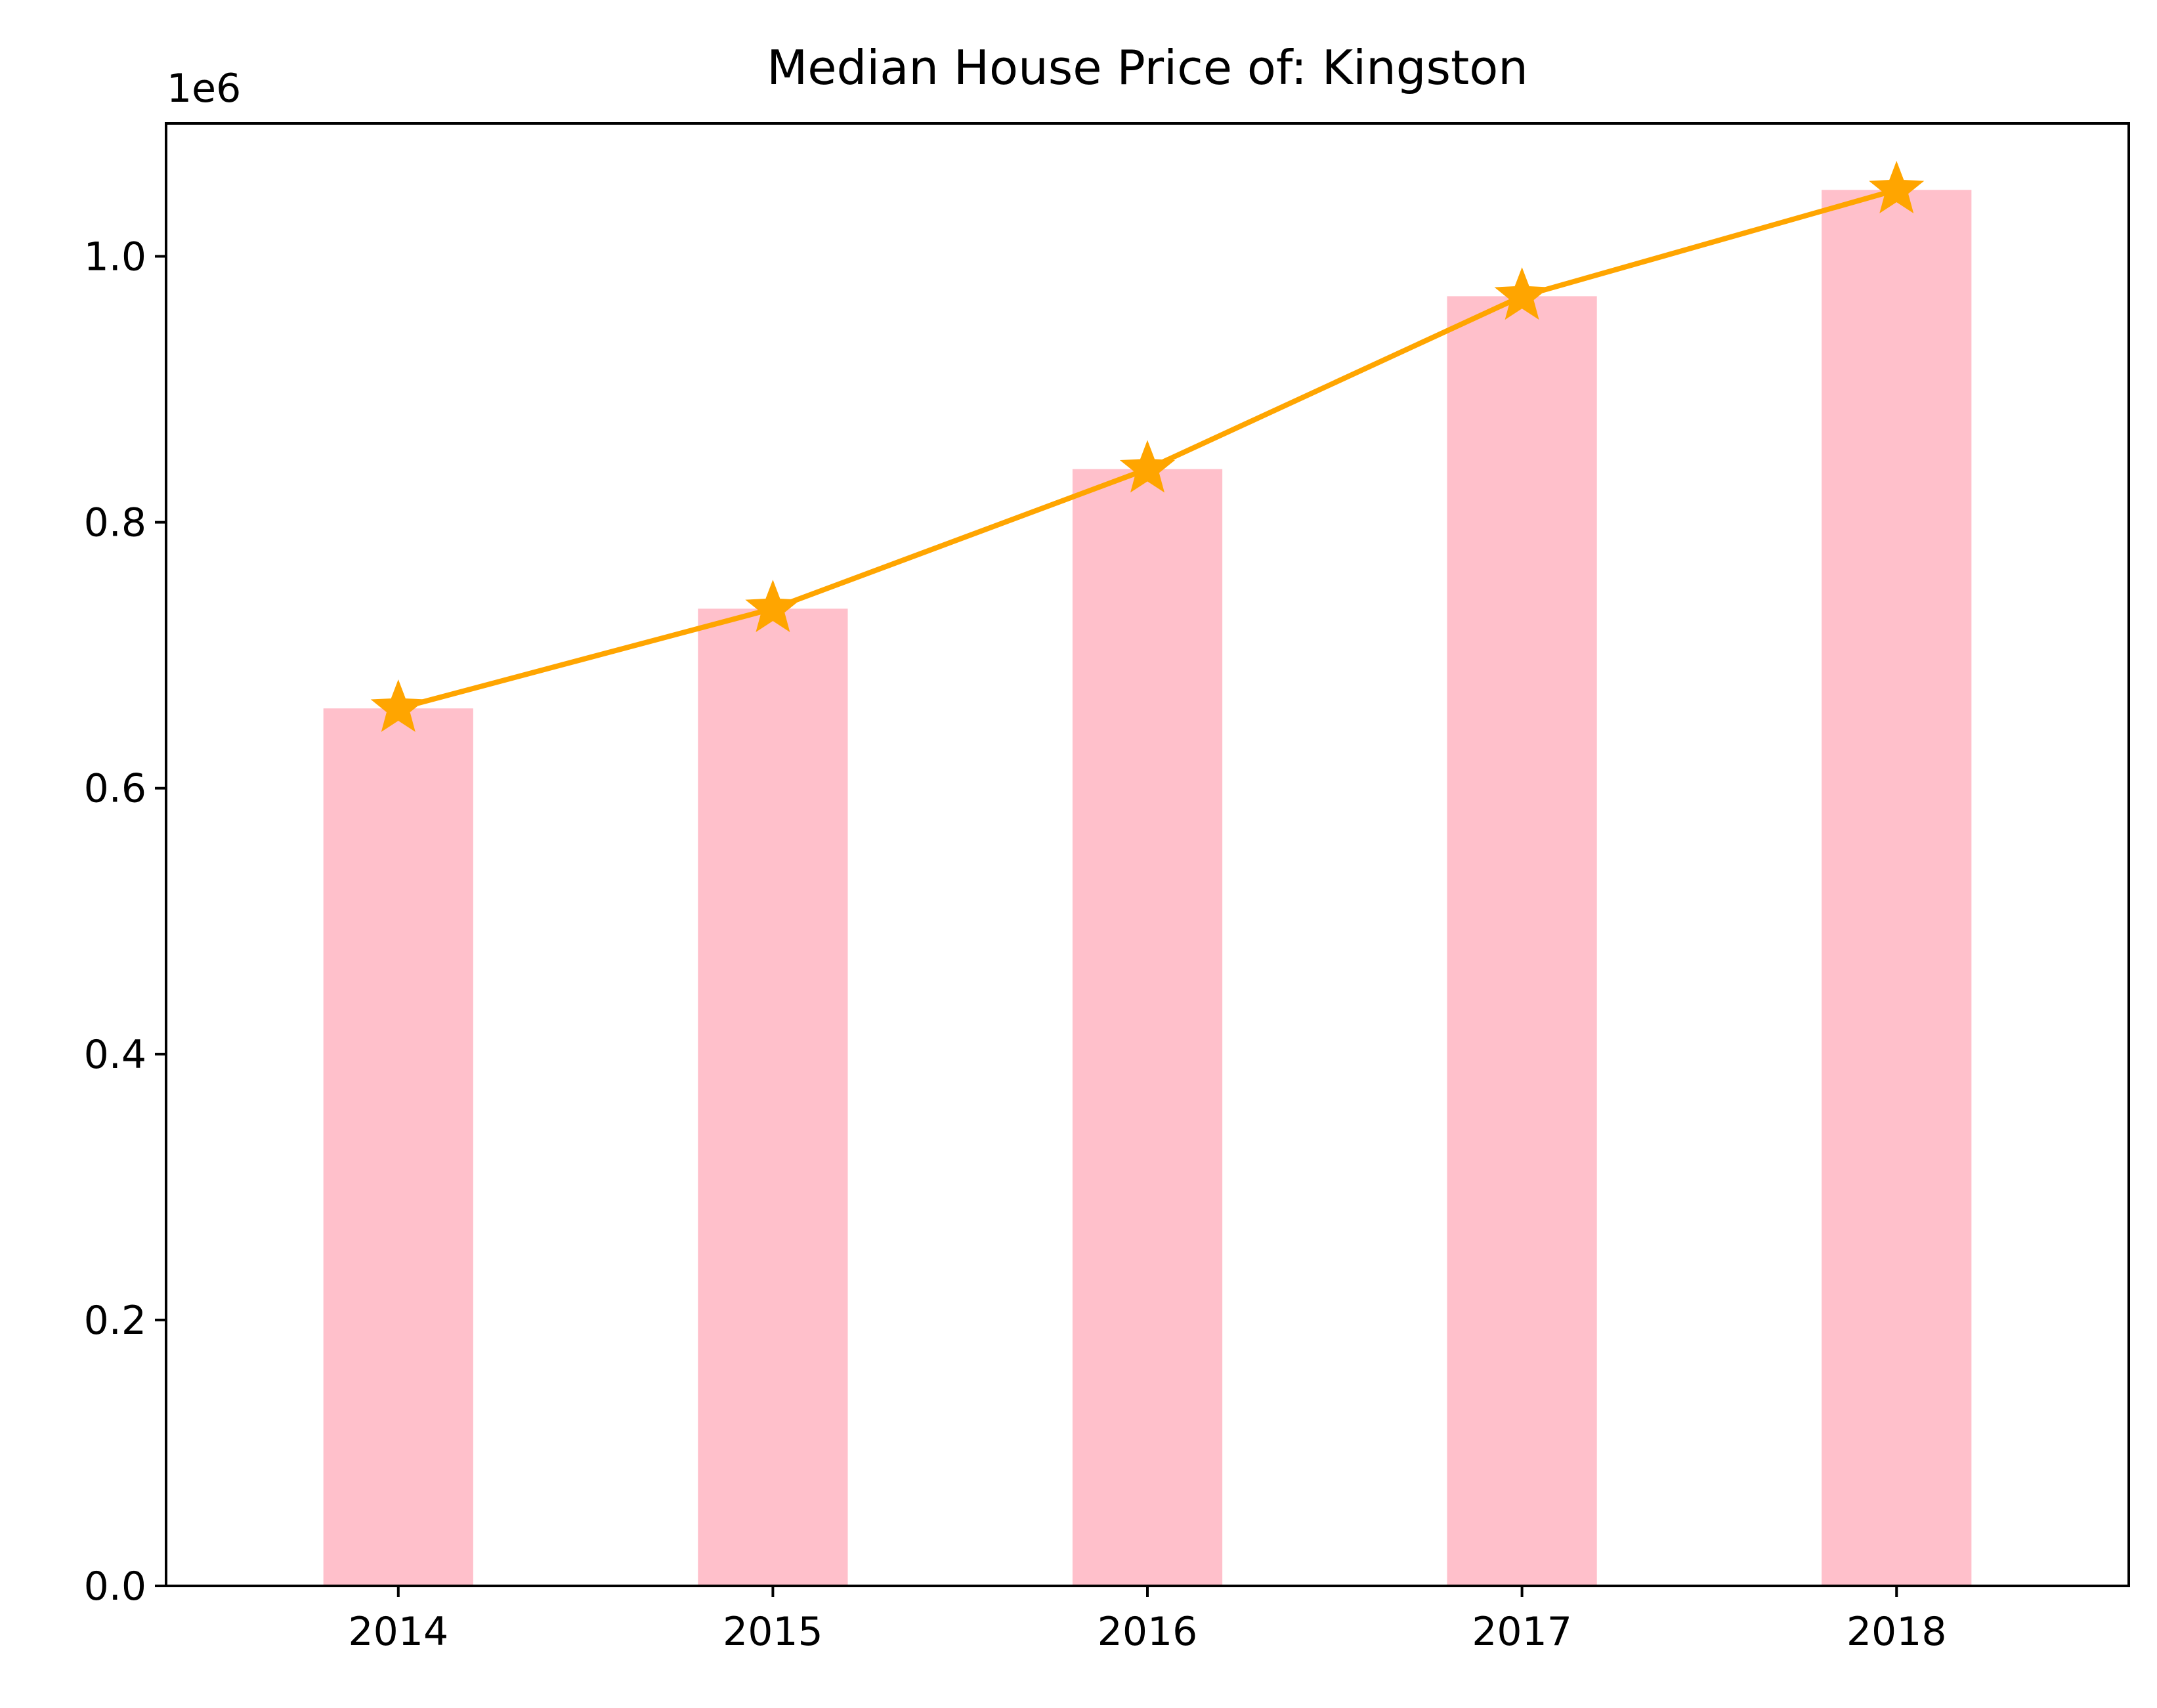 This screenshot has height=1708, width=2157. Describe the element at coordinates (1897, 1632) in the screenshot. I see `x-tick-label: 2018` at that location.